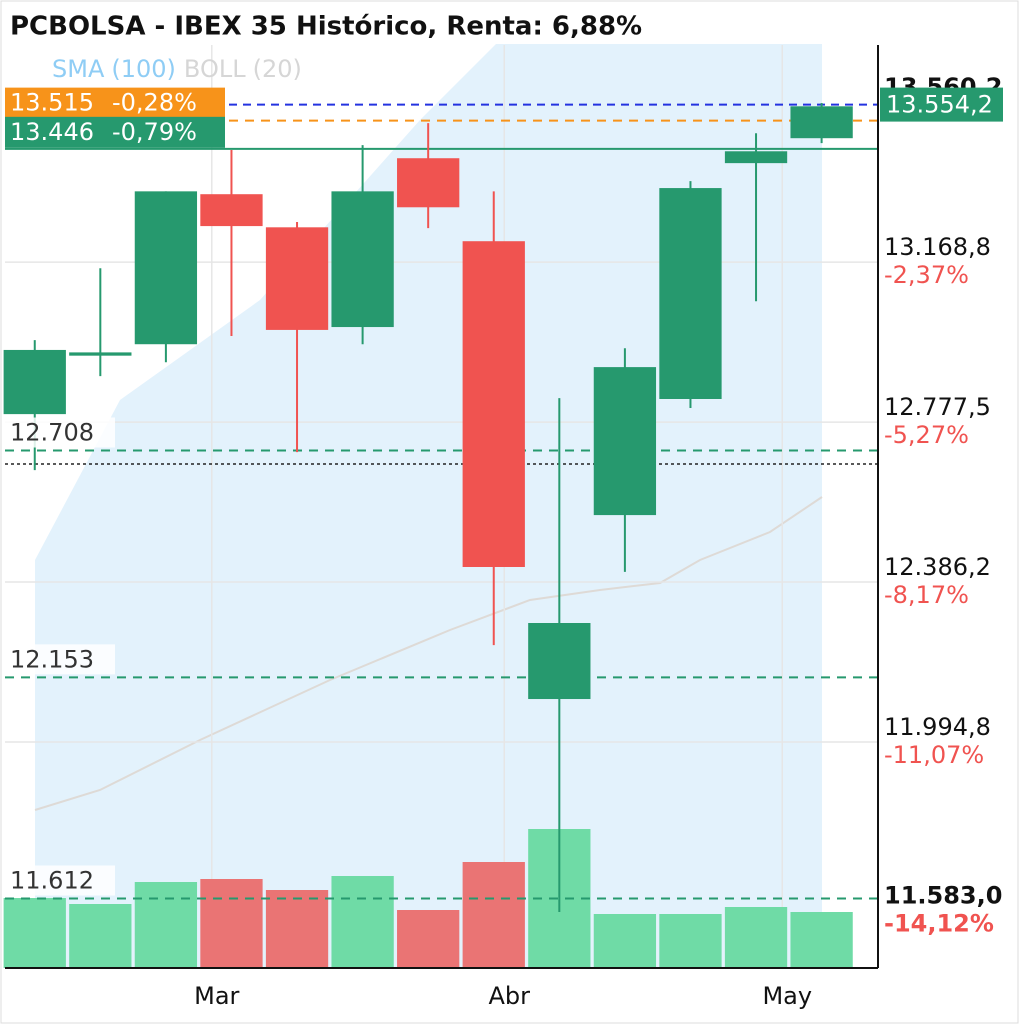  I want to click on level-label: 13.515, so click(52, 103).